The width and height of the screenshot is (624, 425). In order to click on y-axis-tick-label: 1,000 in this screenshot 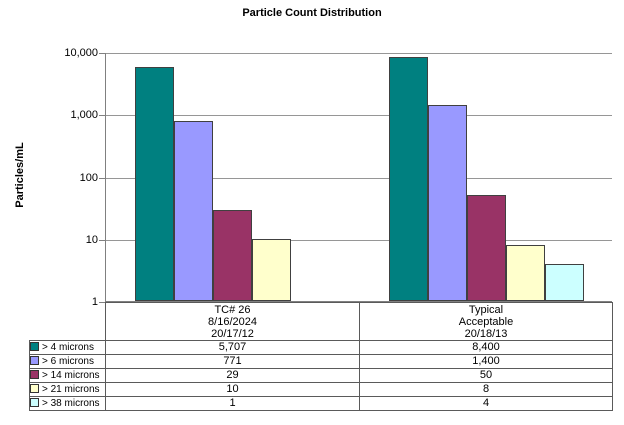, I will do `click(84, 115)`.